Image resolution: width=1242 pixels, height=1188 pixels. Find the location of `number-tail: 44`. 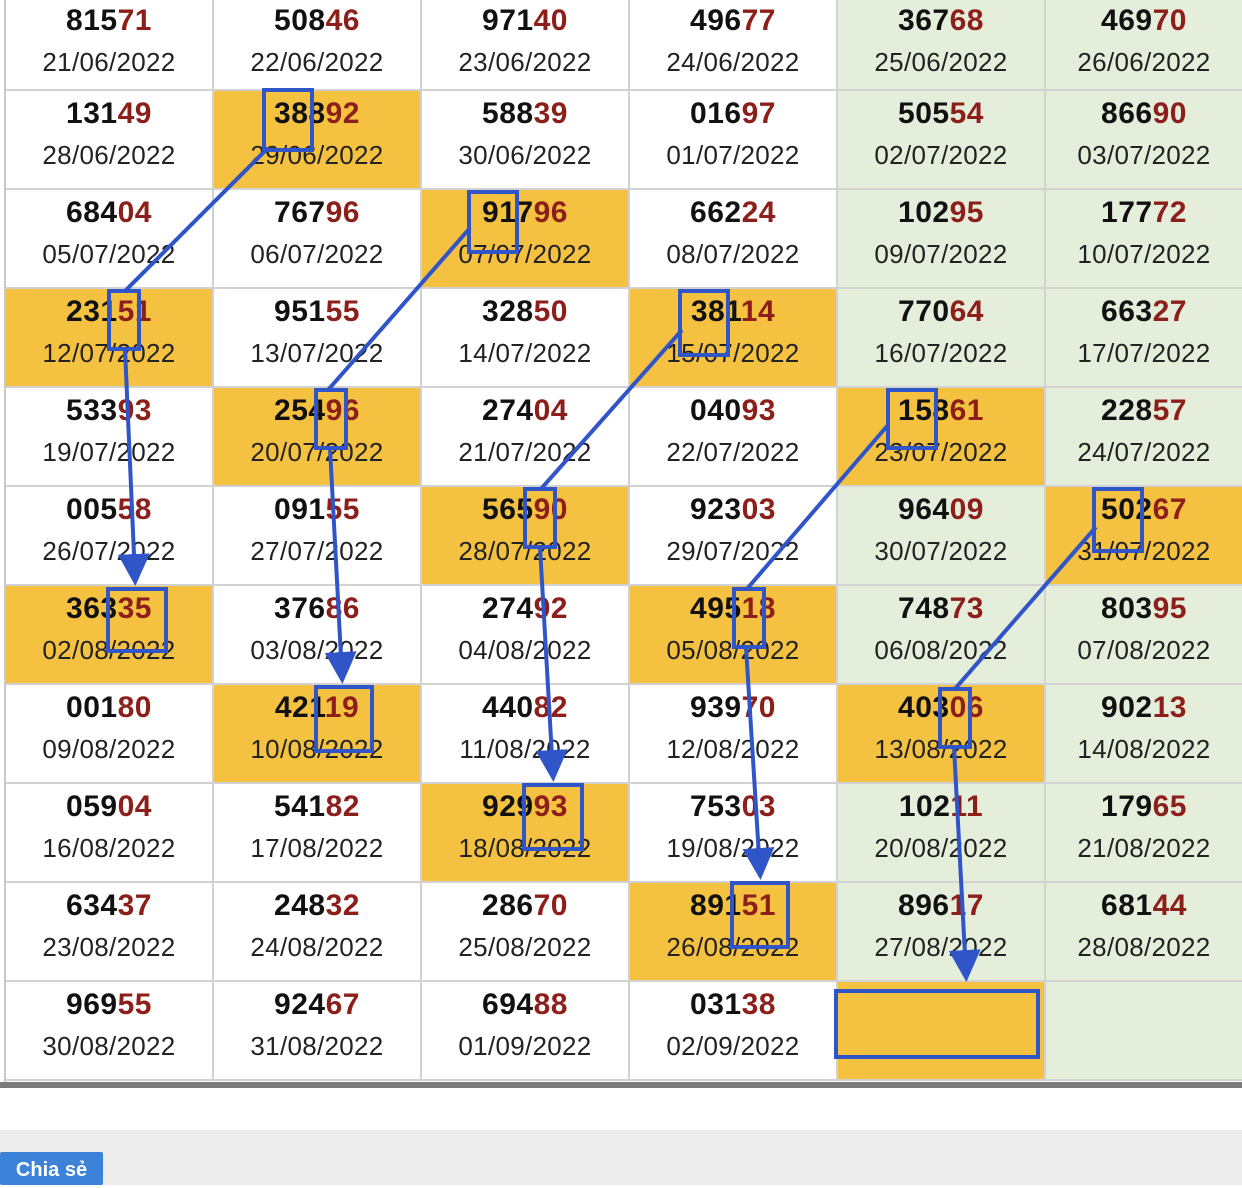

number-tail: 44 is located at coordinates (1169, 905).